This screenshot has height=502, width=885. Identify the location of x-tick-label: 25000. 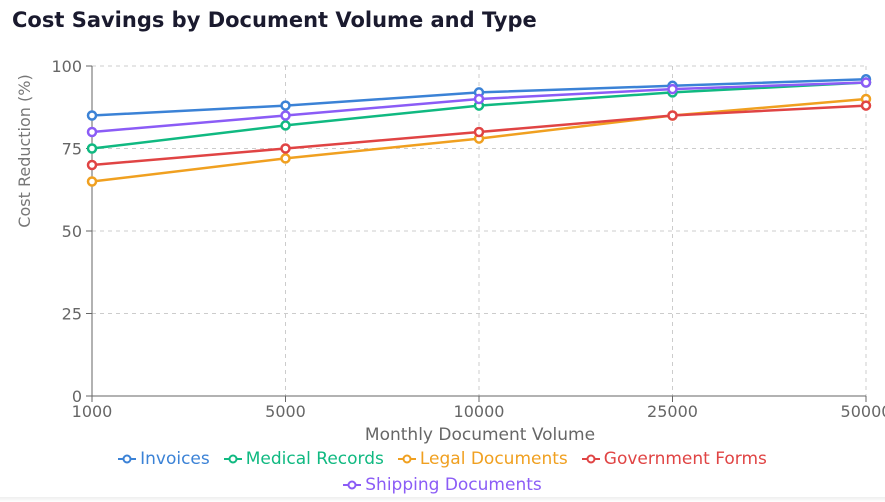
(672, 411).